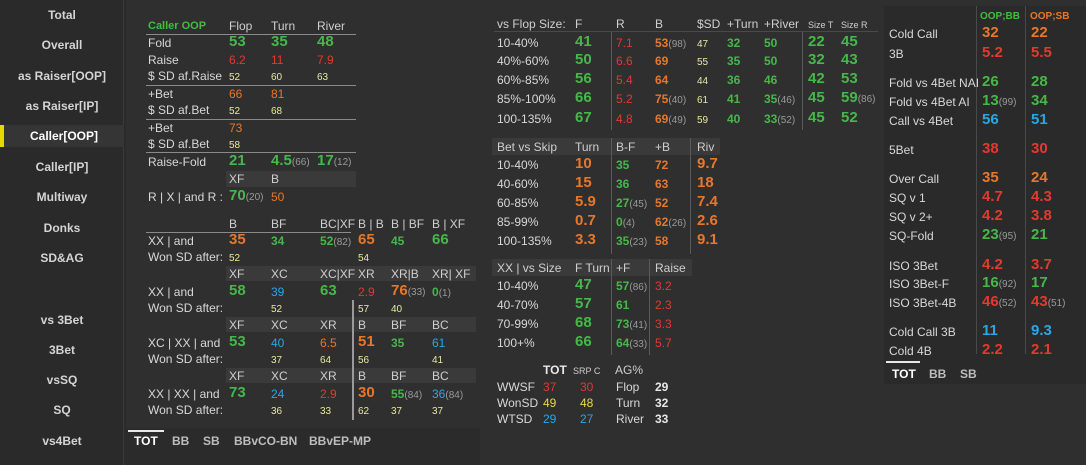 The image size is (1086, 465). What do you see at coordinates (181, 441) in the screenshot?
I see `tab-bb: BB` at bounding box center [181, 441].